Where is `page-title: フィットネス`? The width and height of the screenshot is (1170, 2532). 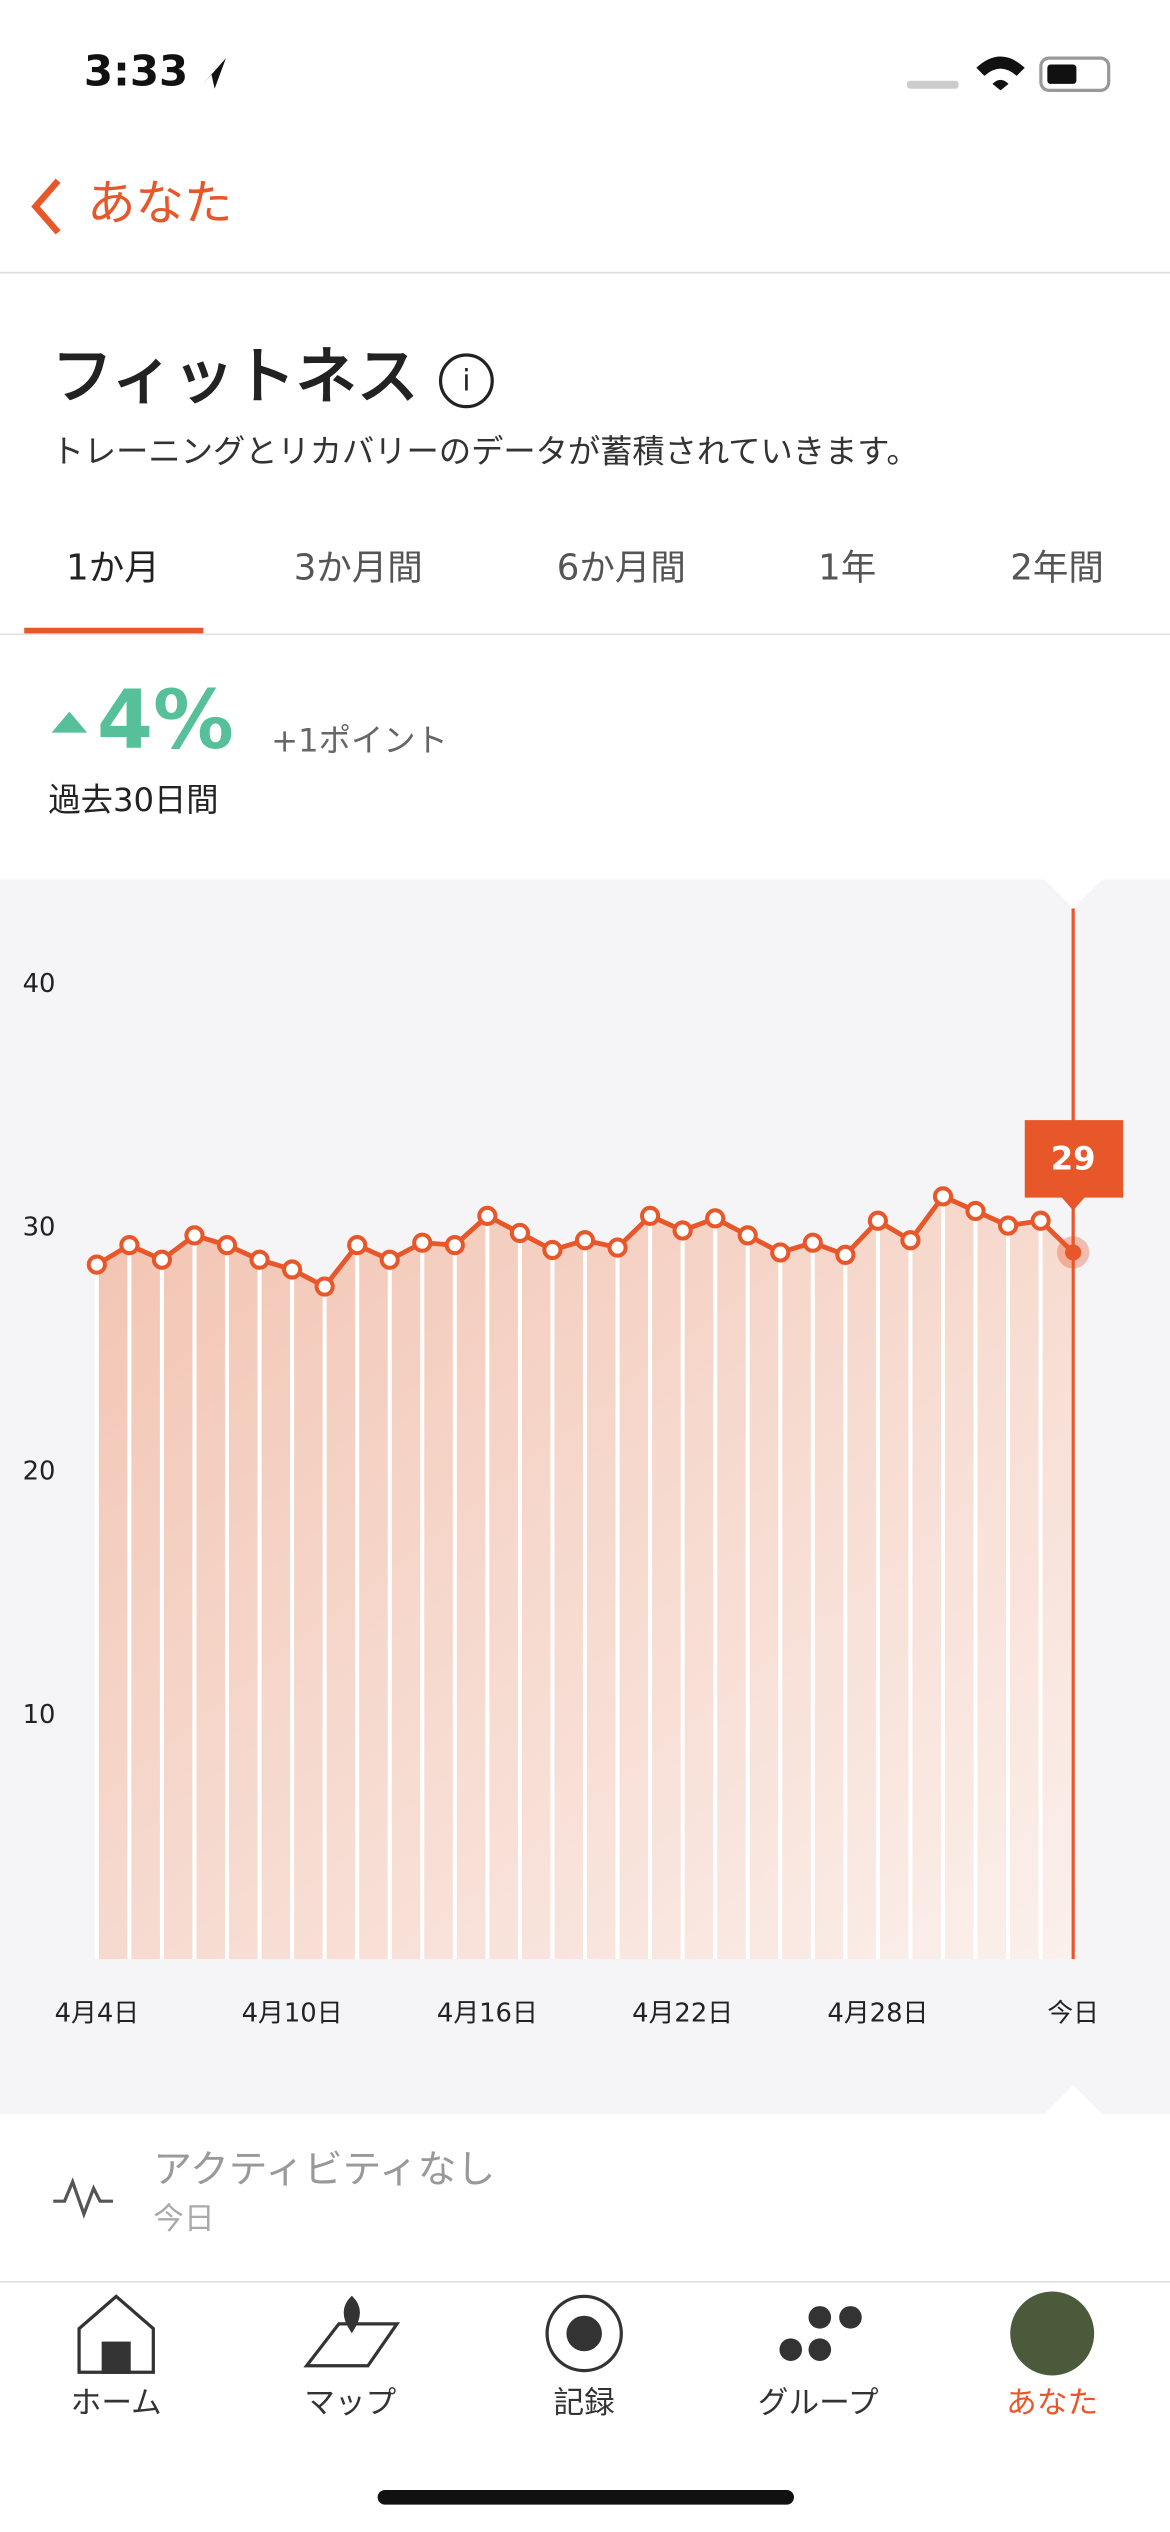
page-title: フィットネス is located at coordinates (235, 376).